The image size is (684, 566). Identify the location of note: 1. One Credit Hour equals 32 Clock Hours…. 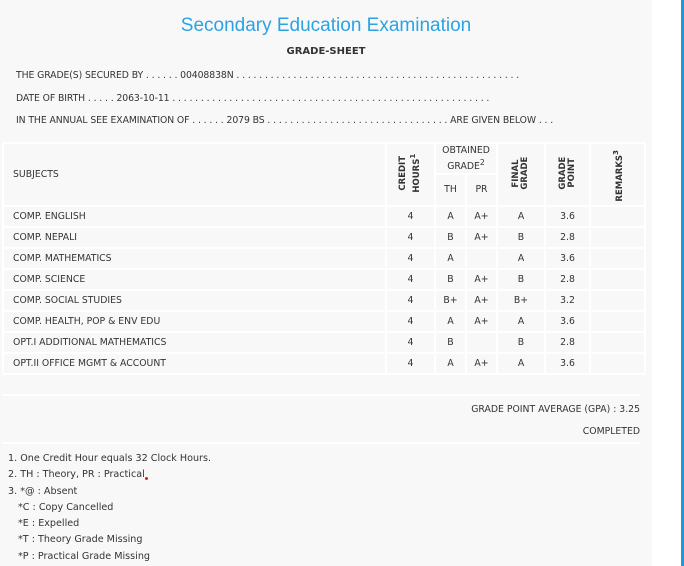
(110, 458).